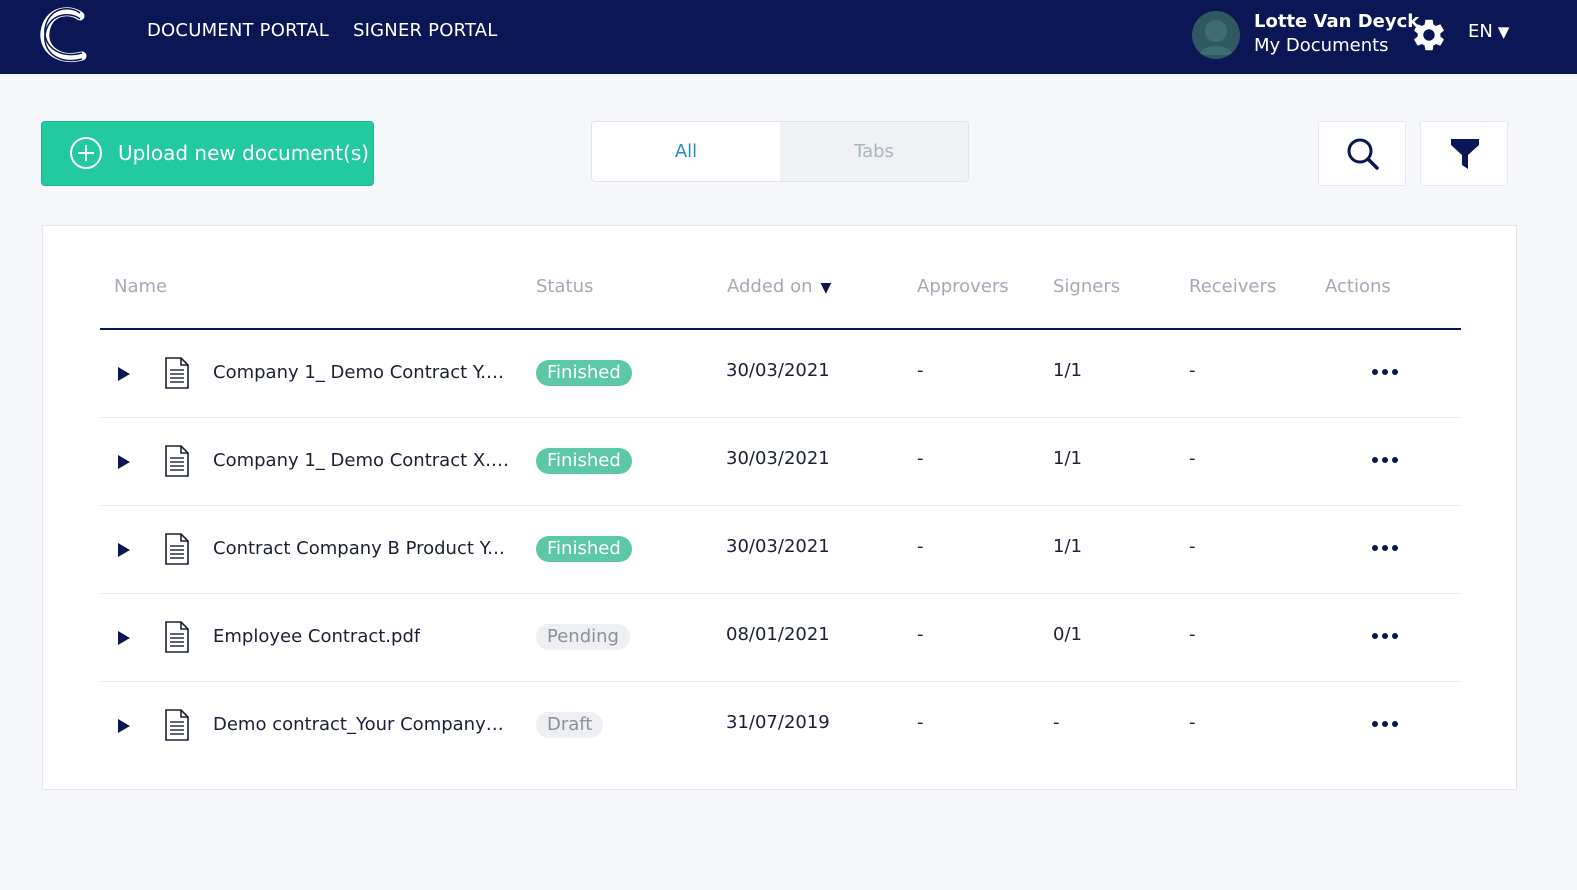 The height and width of the screenshot is (890, 1577). I want to click on tab-all: All, so click(686, 151).